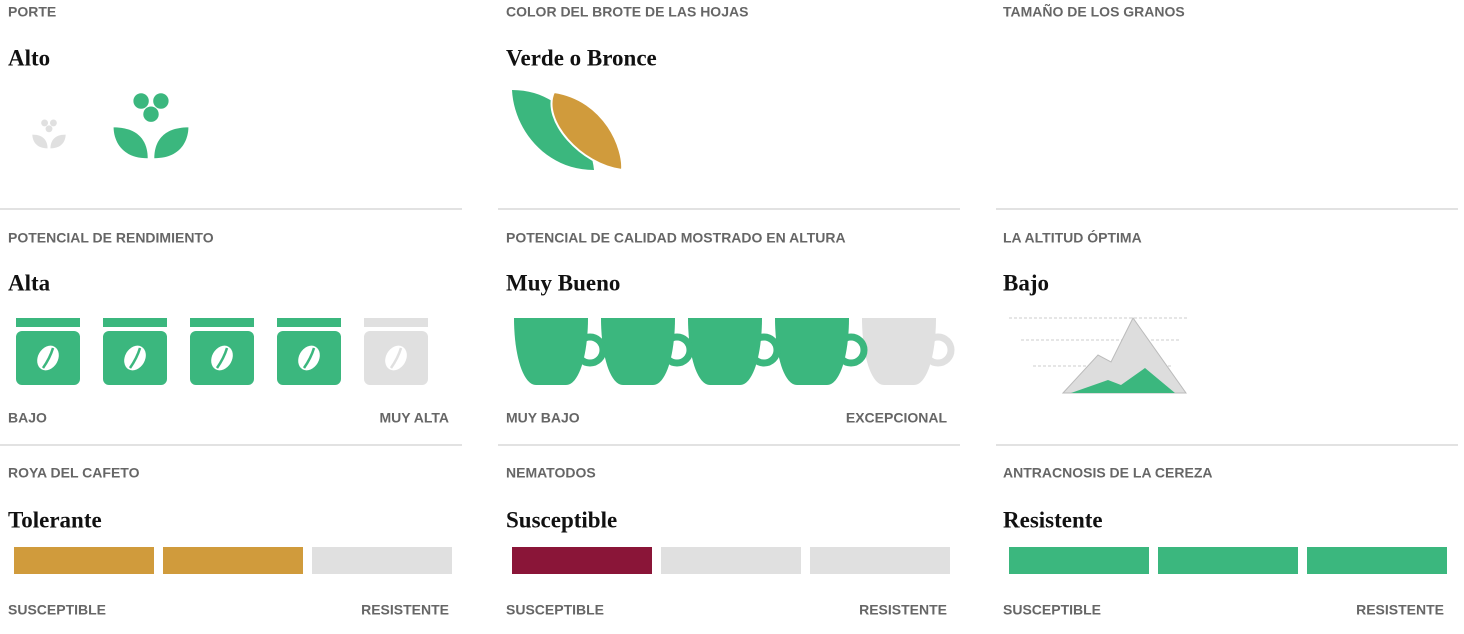  Describe the element at coordinates (551, 473) in the screenshot. I see `attribute-label: NEMATODOS` at that location.